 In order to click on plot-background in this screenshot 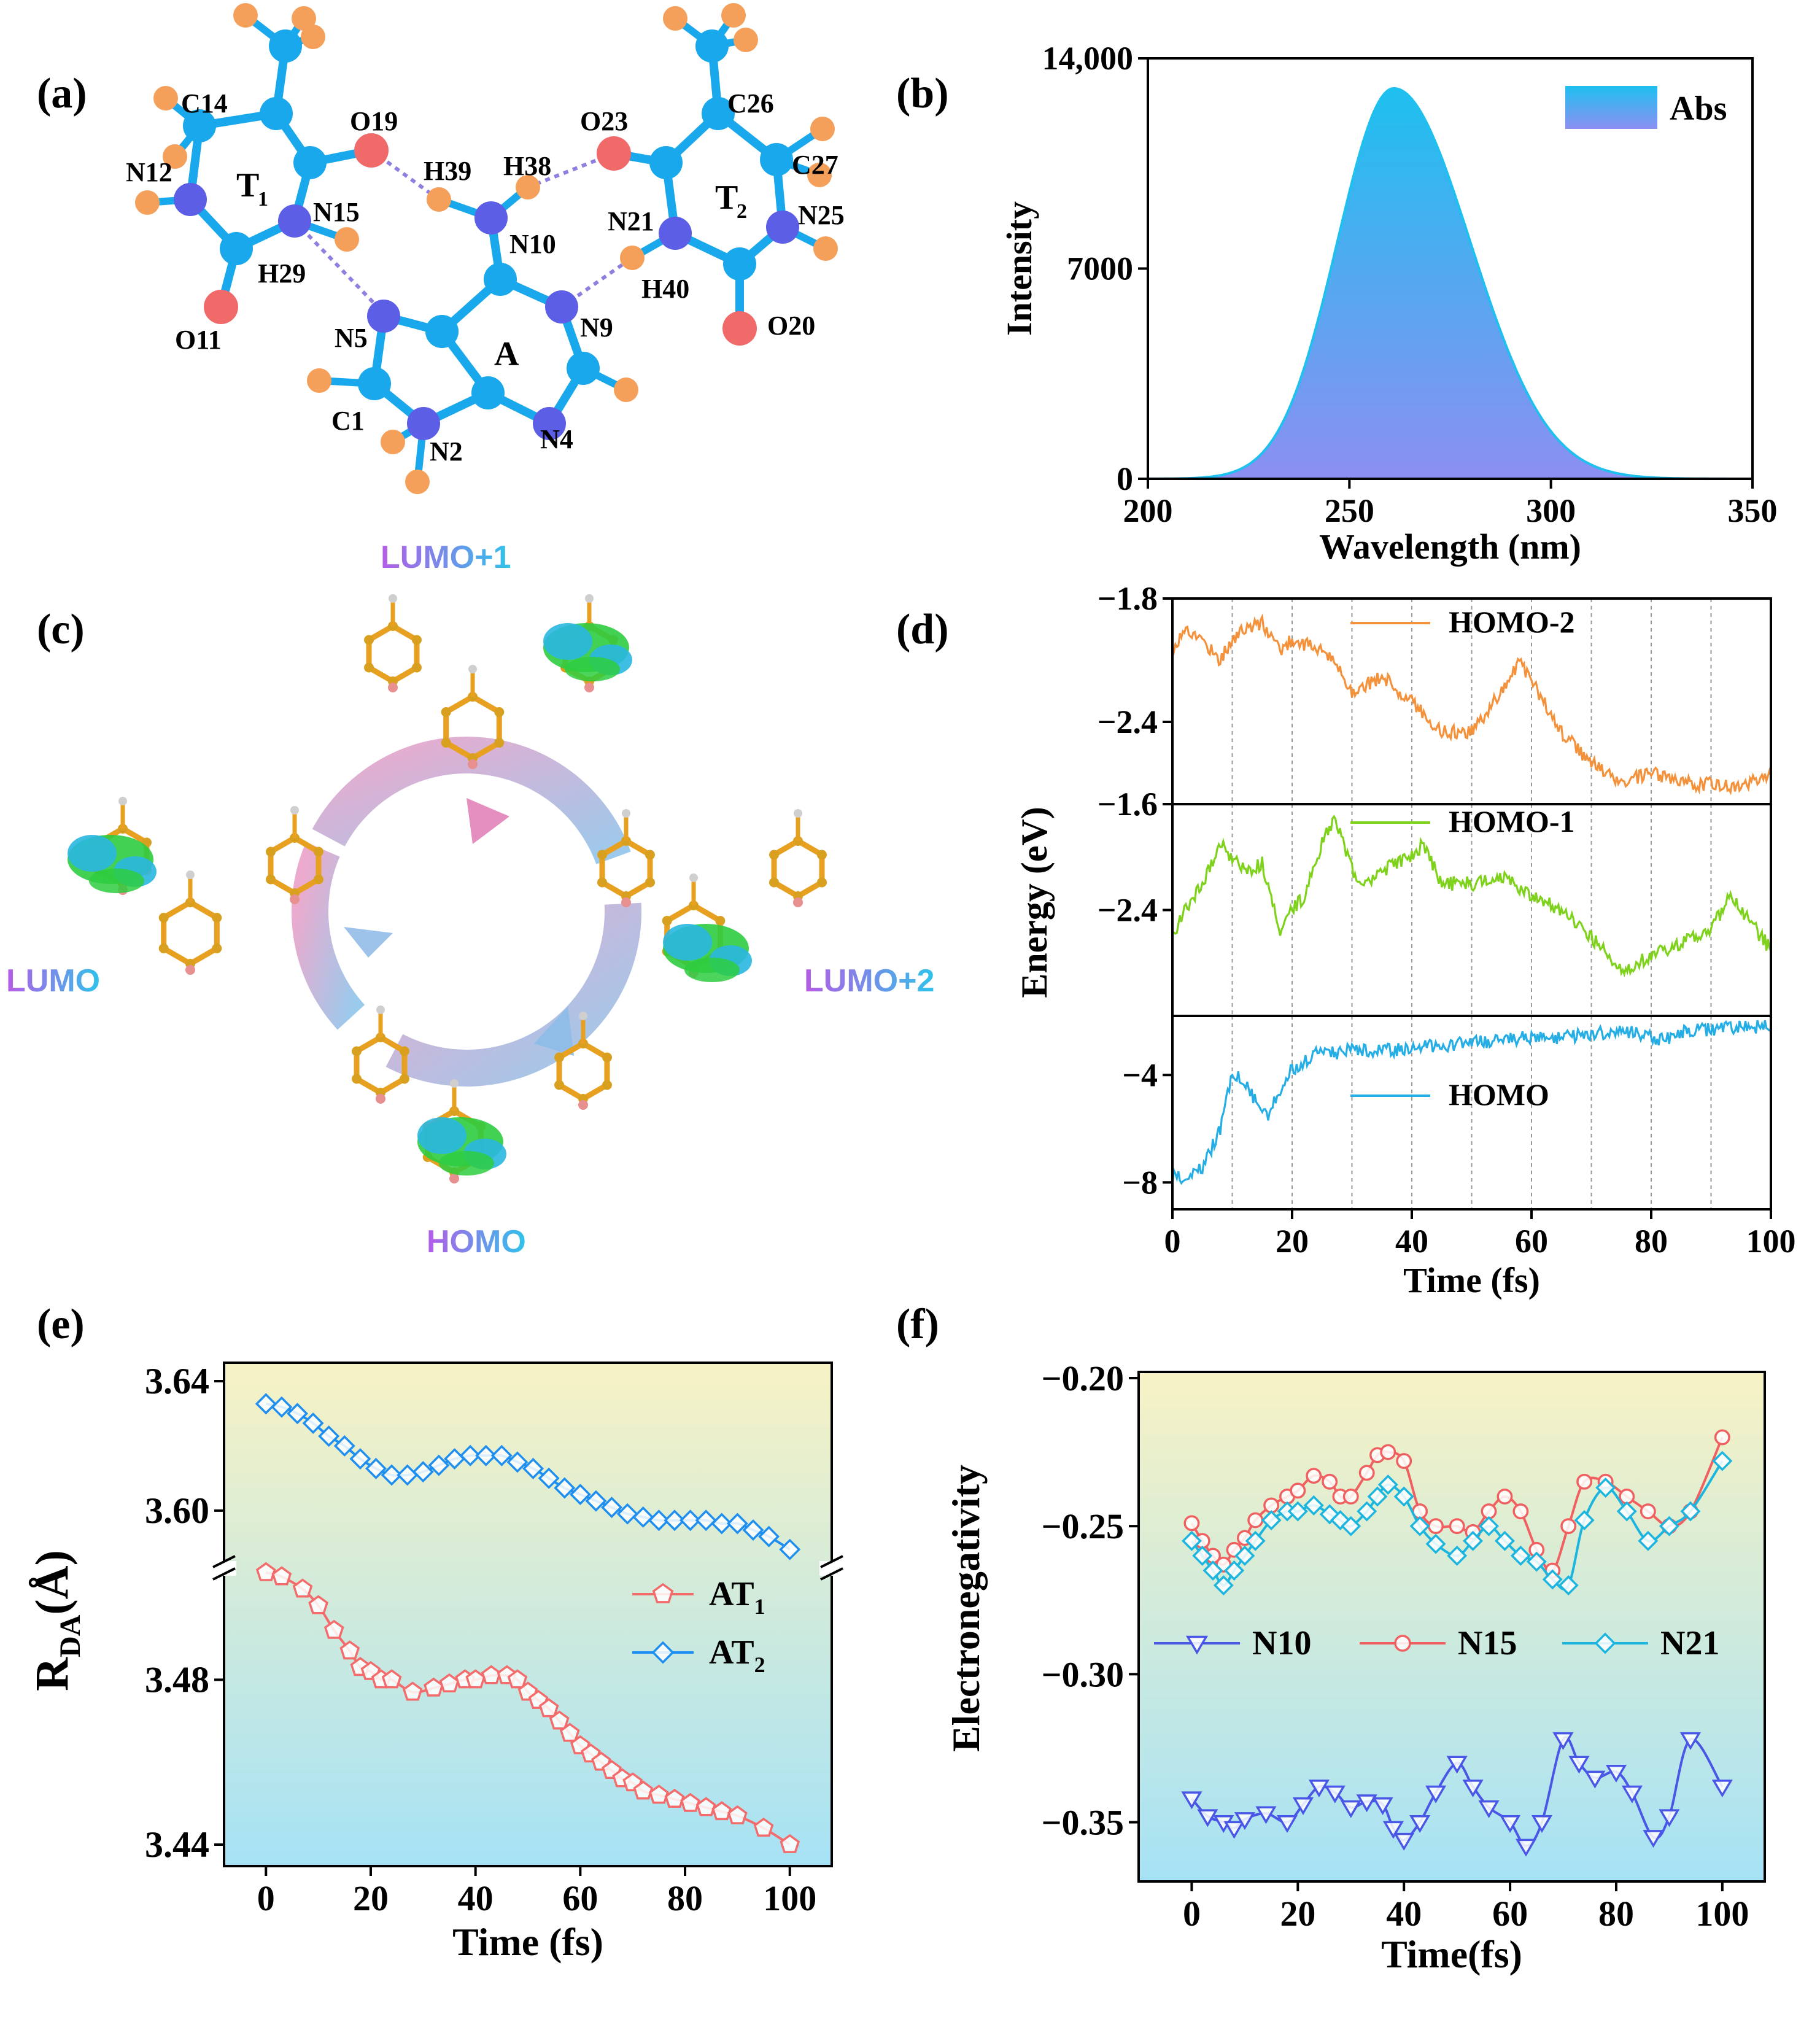, I will do `click(1452, 1626)`.